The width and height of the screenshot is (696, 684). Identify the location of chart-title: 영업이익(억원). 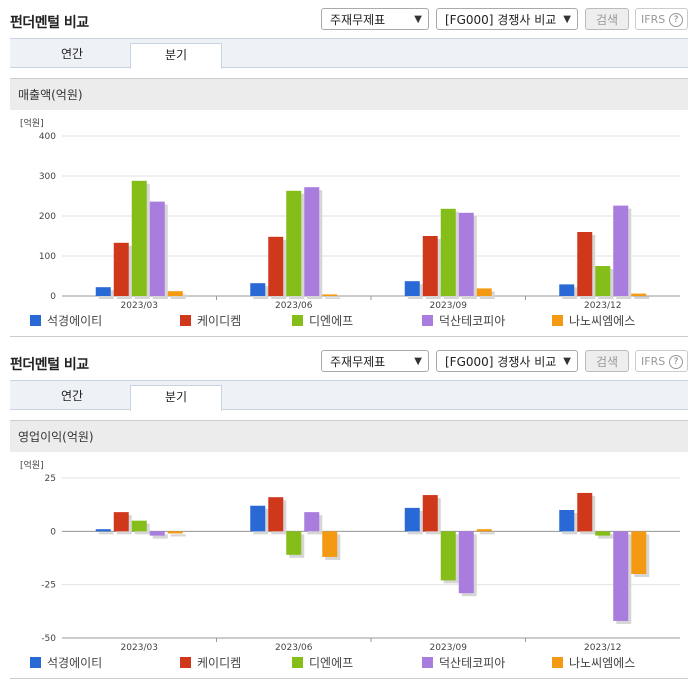
(349, 436).